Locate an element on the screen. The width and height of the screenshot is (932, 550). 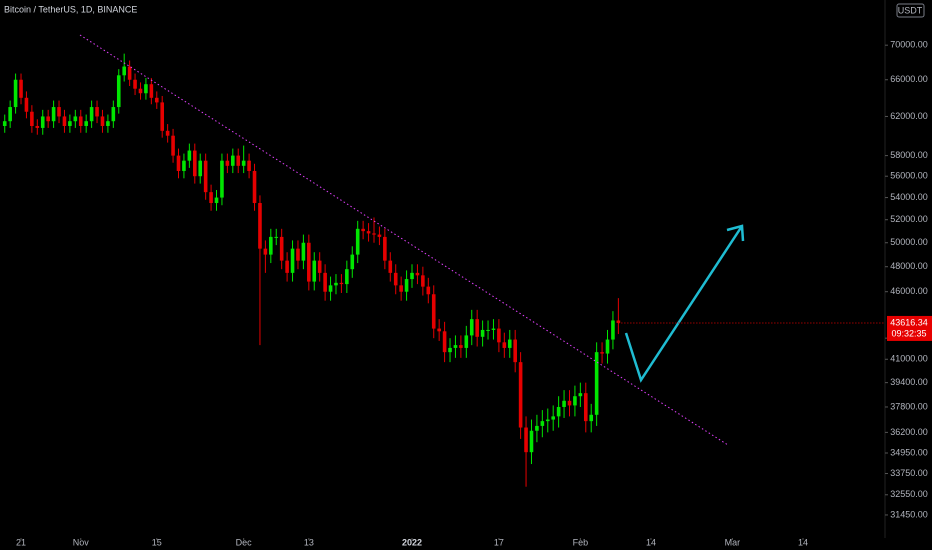
countdown: 09:32:35 is located at coordinates (908, 333).